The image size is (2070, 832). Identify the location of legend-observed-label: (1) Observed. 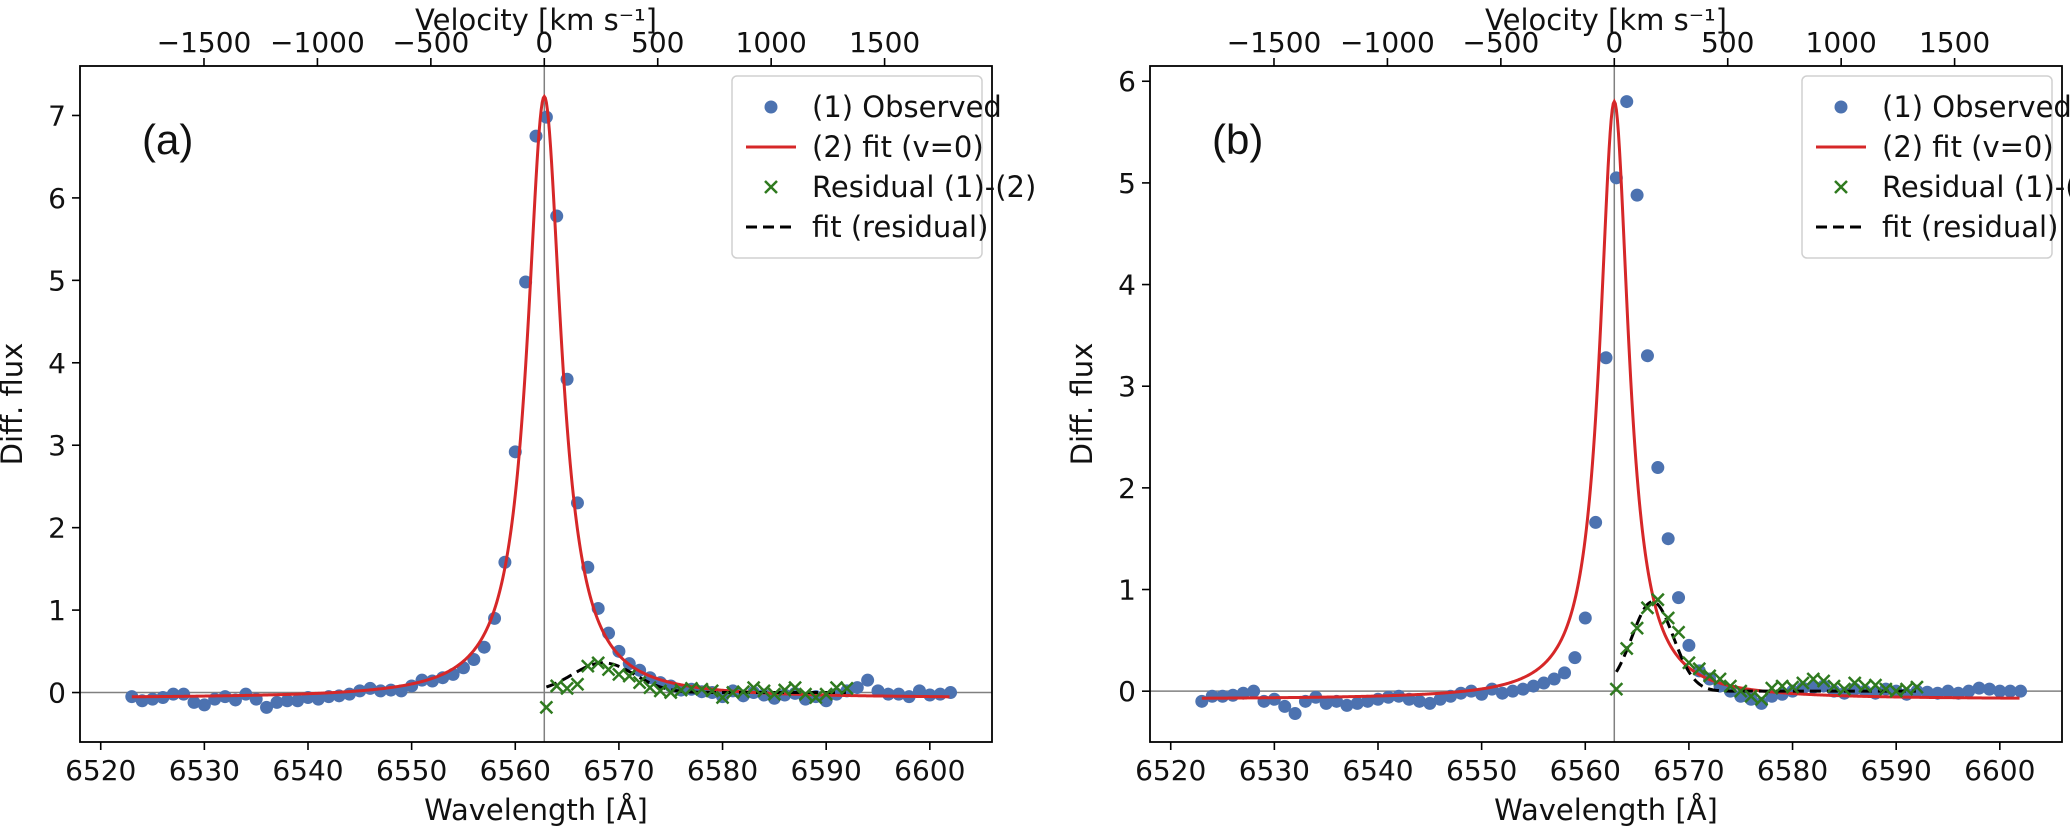
(1976, 107).